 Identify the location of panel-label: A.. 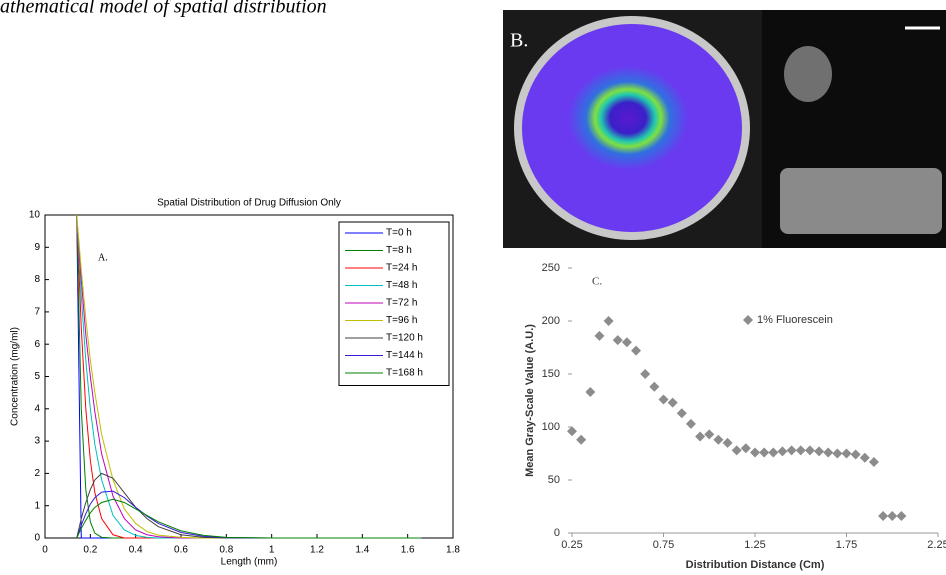
(103, 257).